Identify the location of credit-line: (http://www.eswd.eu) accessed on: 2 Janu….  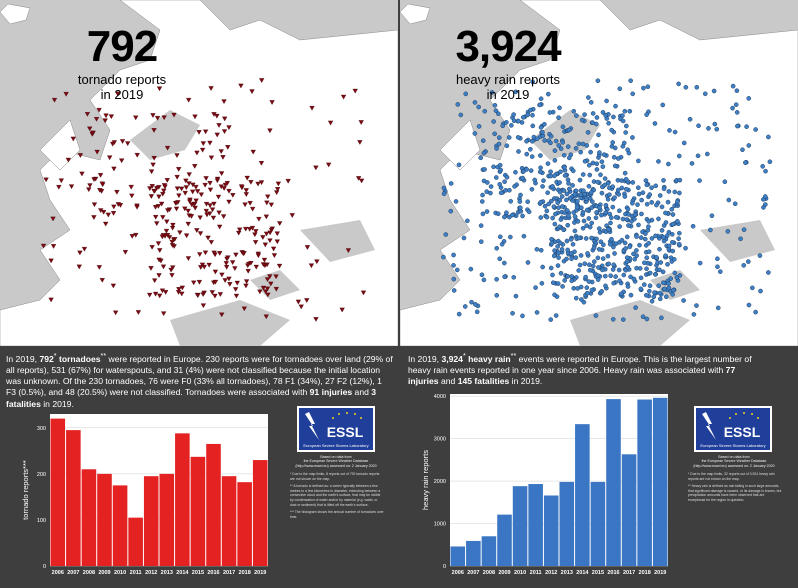
(336, 465).